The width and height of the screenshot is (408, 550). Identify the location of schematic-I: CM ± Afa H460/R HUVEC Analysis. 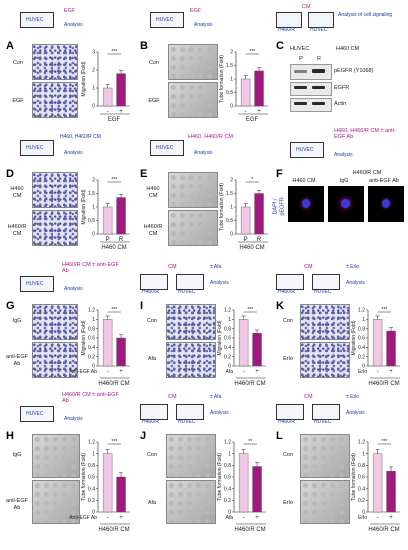
(205, 279).